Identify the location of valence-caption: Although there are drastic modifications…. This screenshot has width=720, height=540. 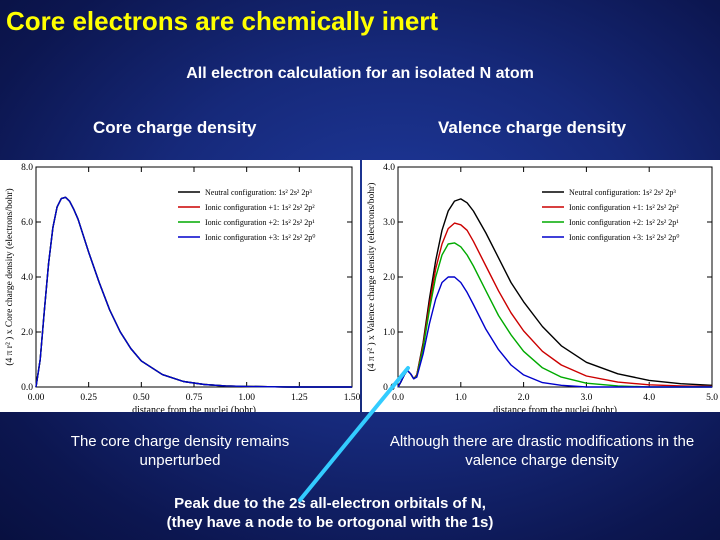
(542, 451).